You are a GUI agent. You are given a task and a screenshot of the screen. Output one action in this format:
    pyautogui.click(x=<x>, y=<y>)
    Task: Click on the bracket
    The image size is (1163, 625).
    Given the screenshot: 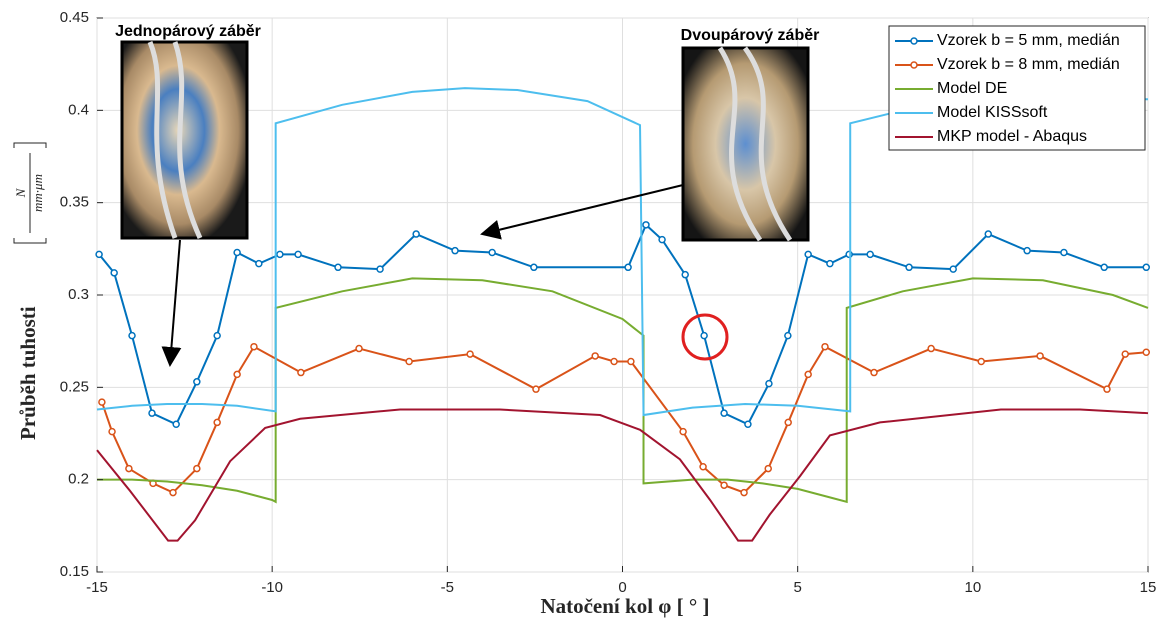 What is the action you would take?
    pyautogui.click(x=30, y=193)
    